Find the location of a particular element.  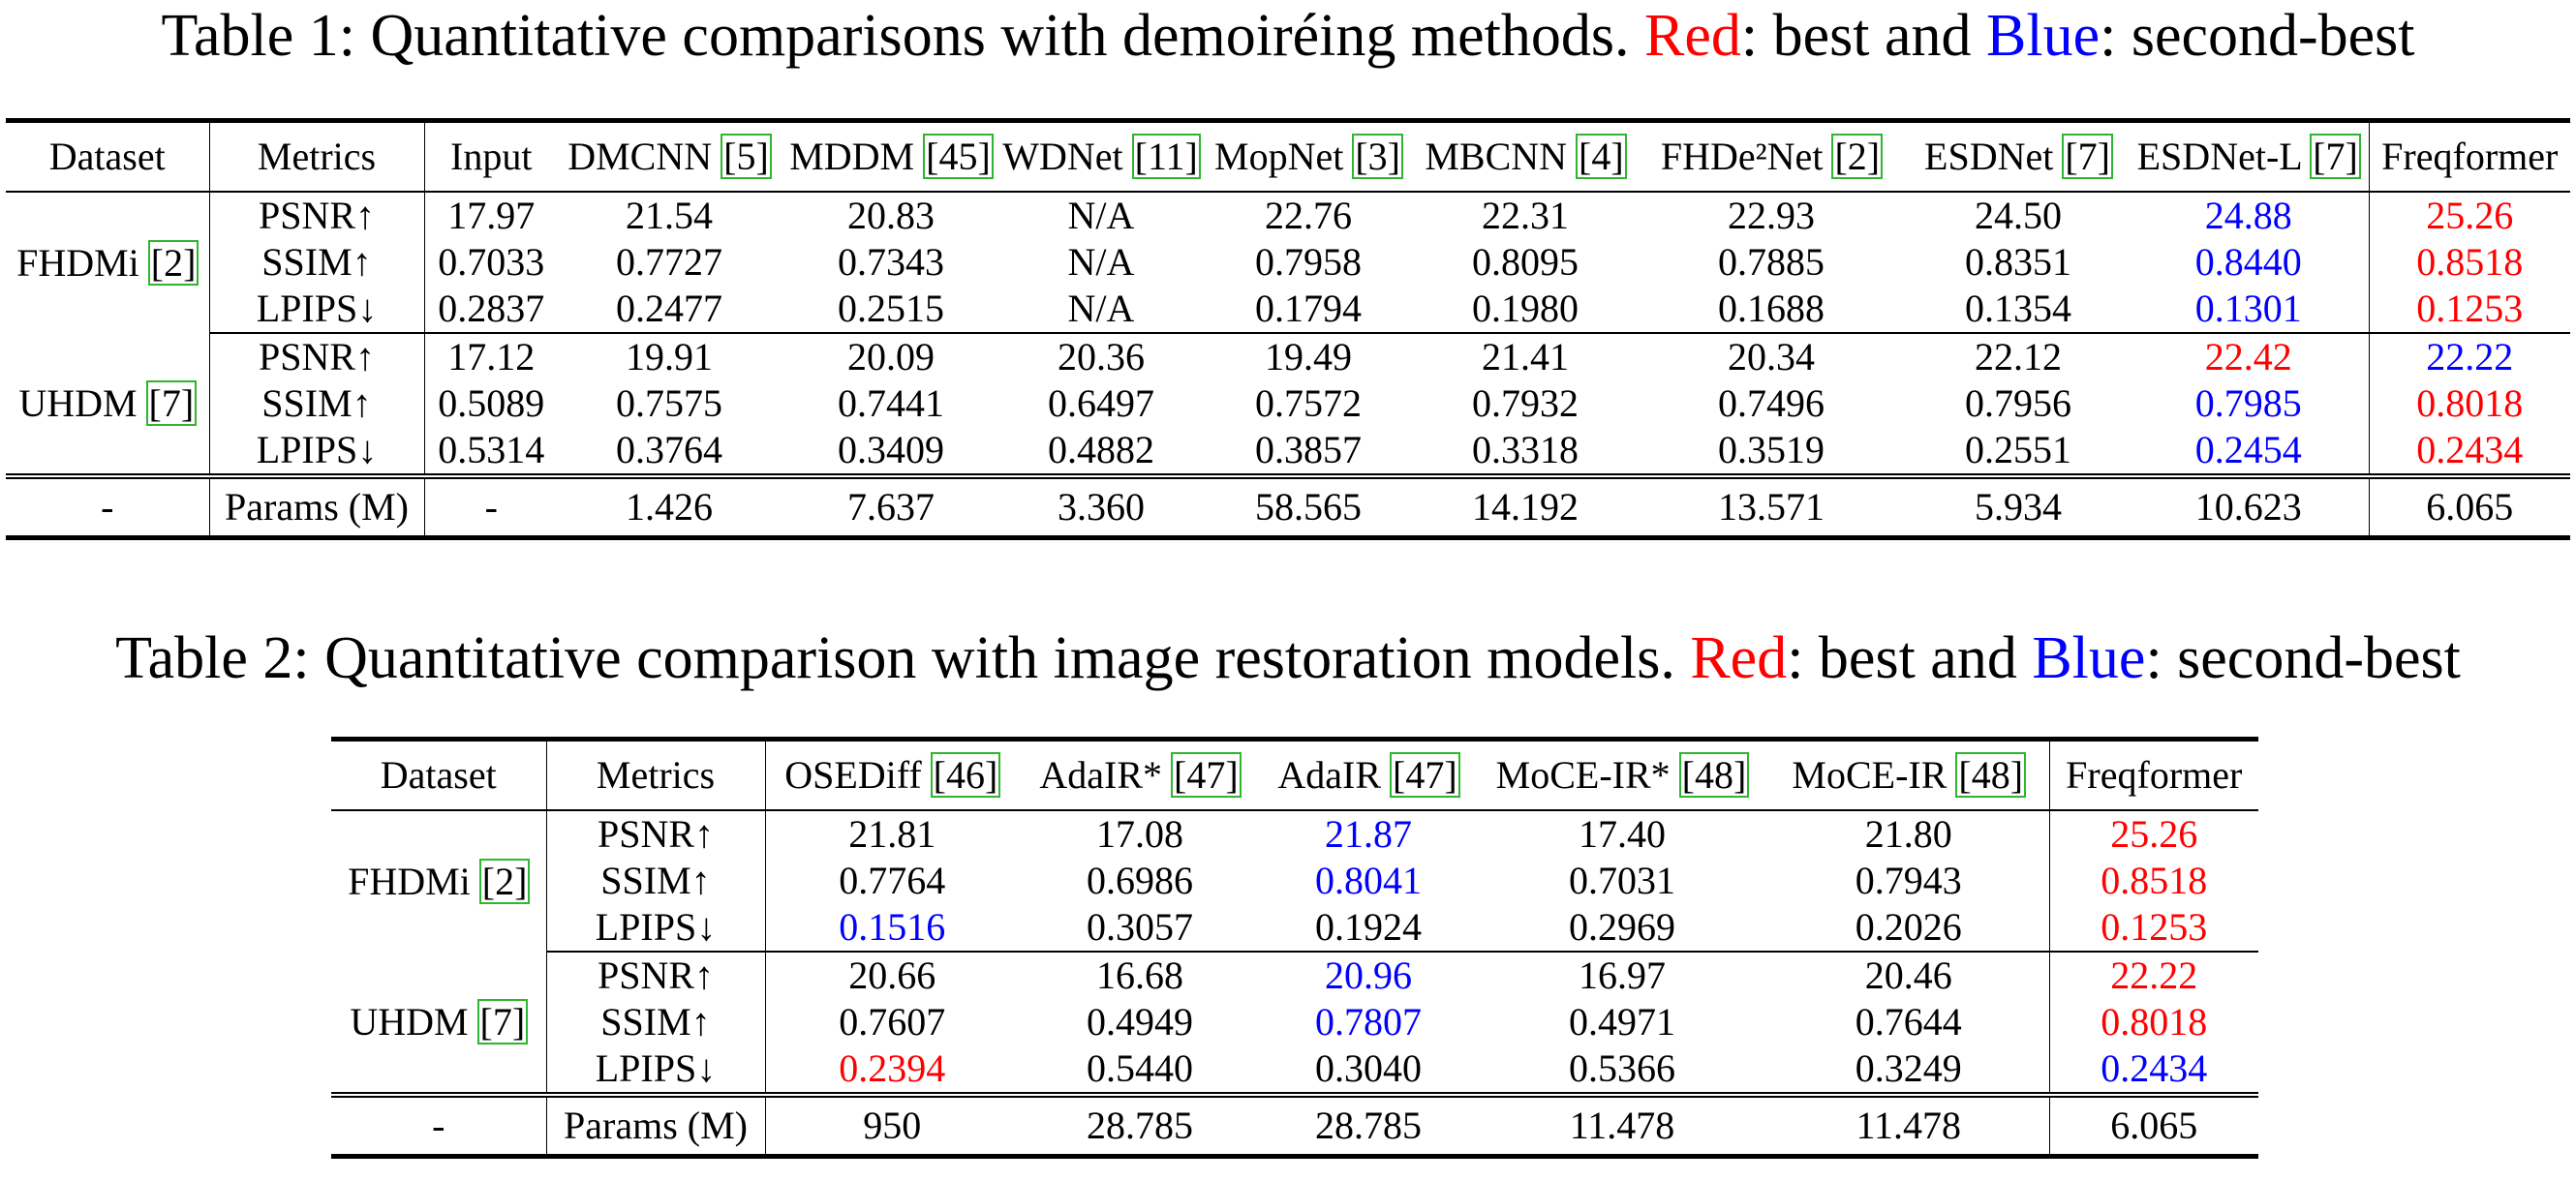

value-cell: 0.7985 is located at coordinates (2248, 403).